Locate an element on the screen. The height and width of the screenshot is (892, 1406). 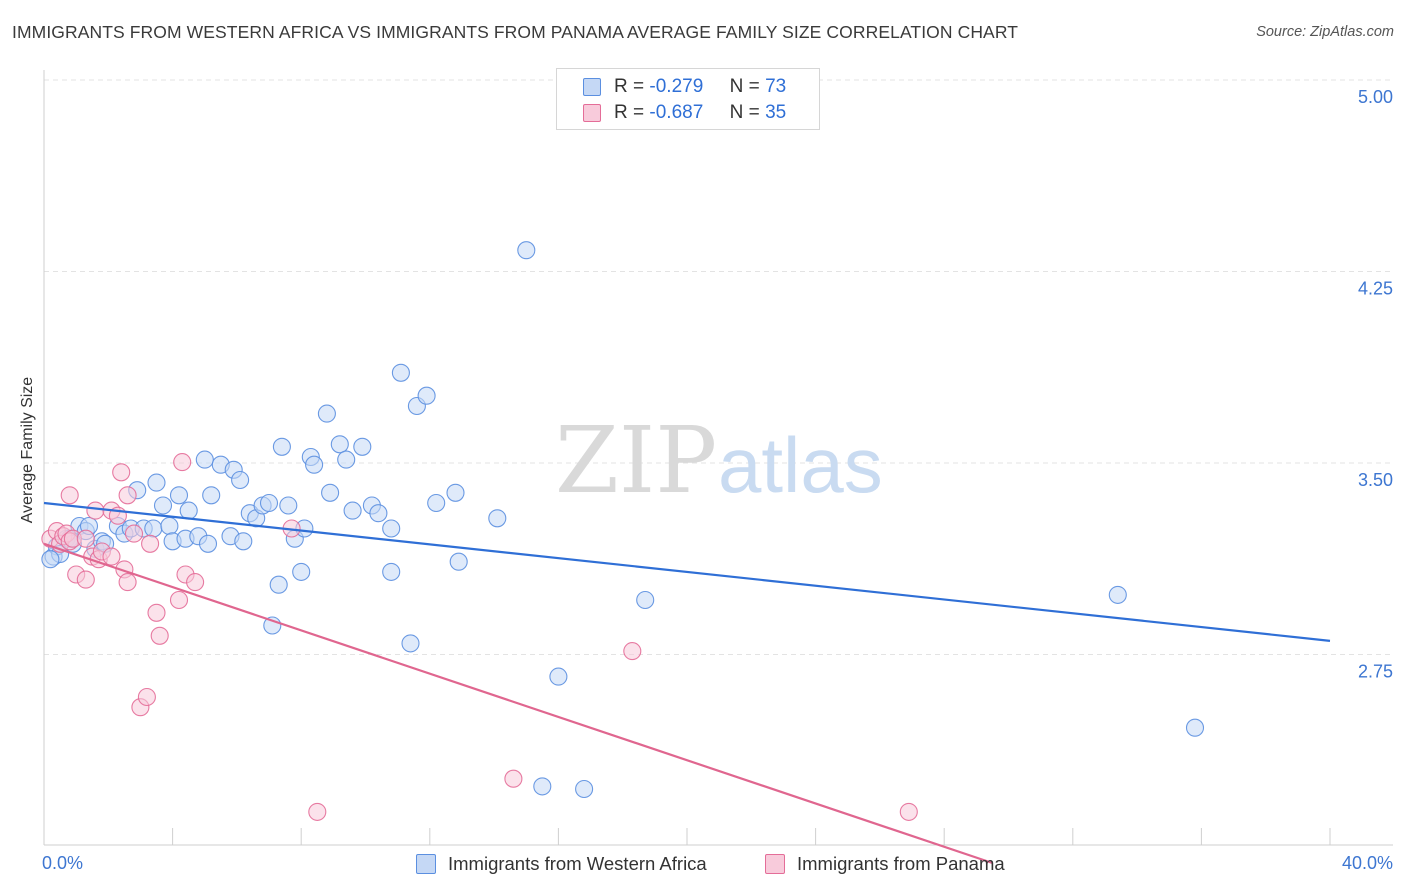
y-tick-label: 4.25 is located at coordinates (1375, 289).